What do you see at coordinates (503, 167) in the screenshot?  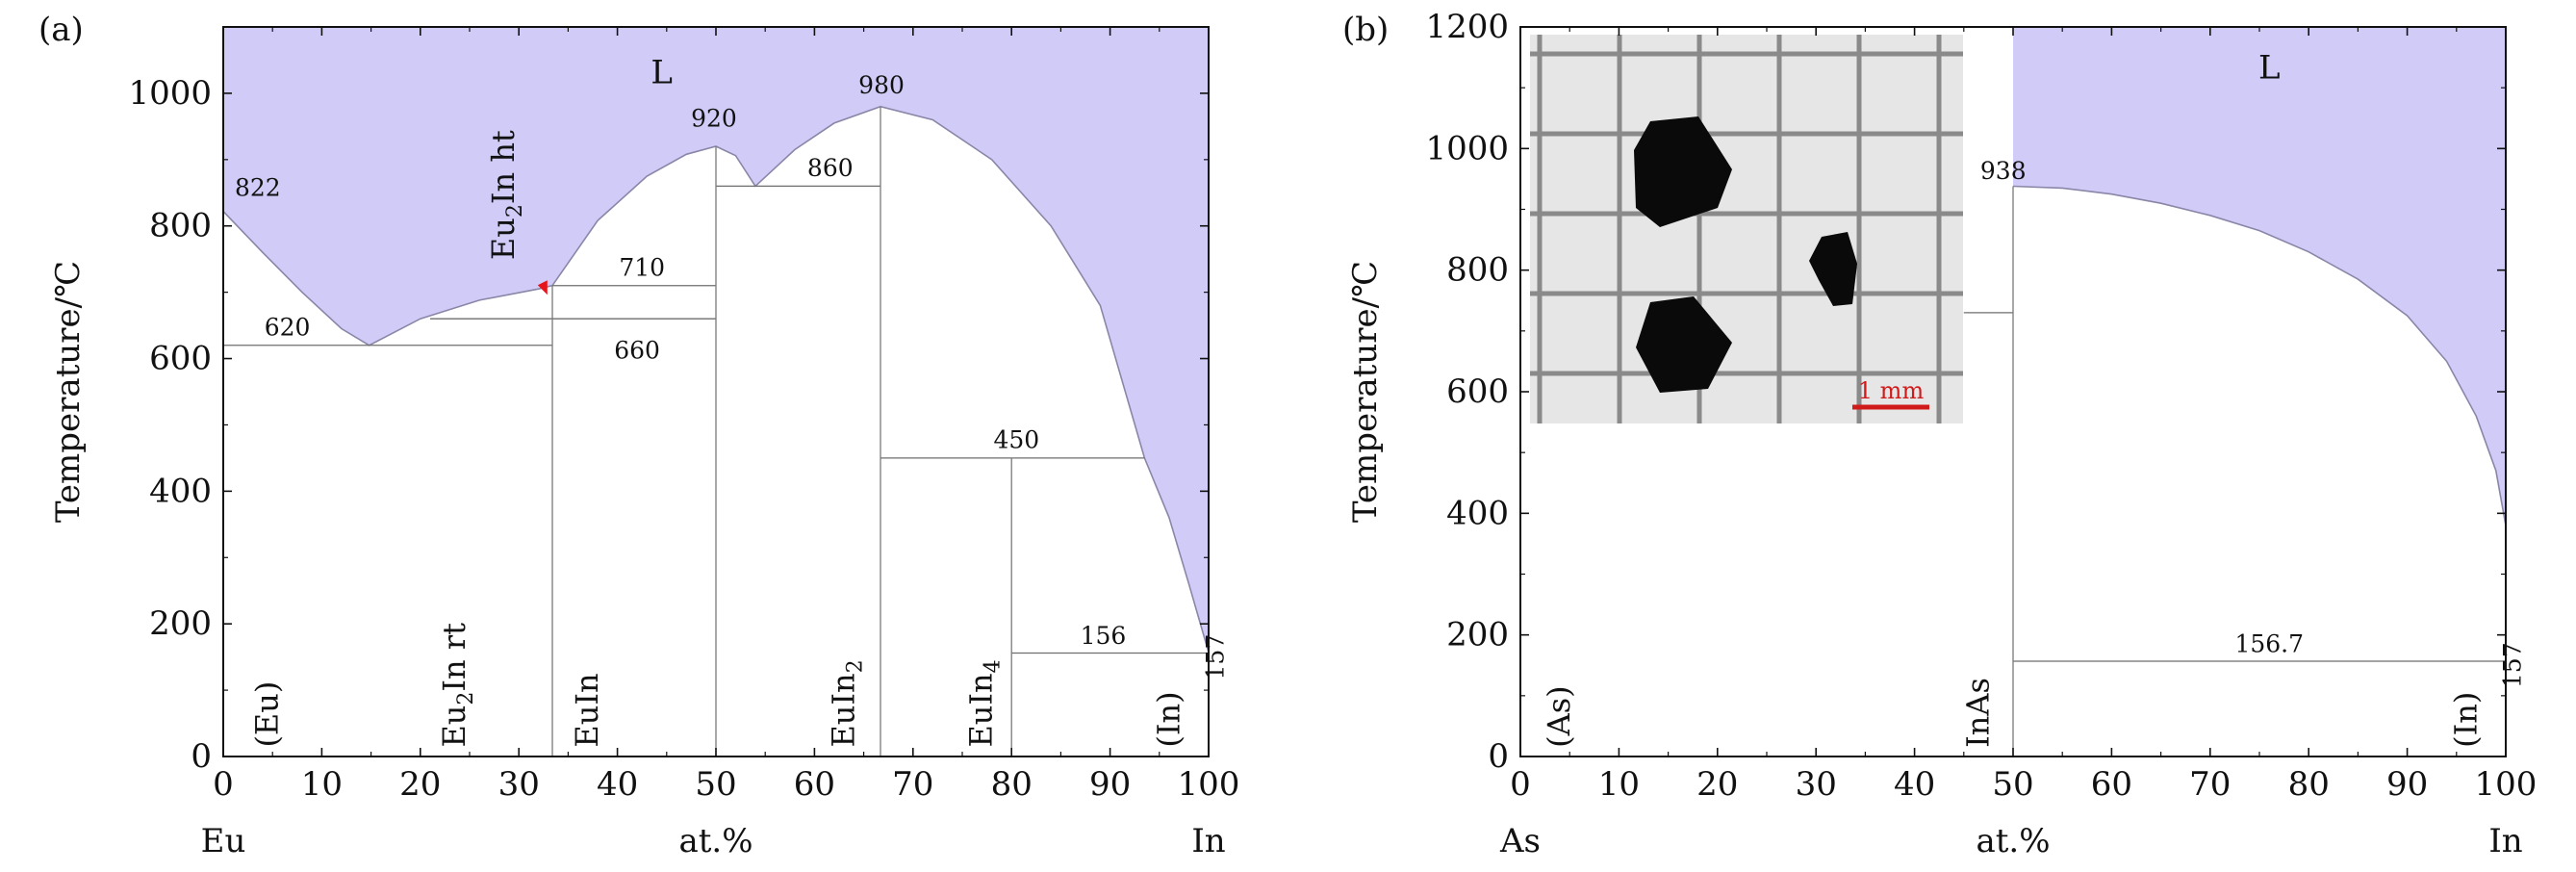 I see `phase-label-part: In ht` at bounding box center [503, 167].